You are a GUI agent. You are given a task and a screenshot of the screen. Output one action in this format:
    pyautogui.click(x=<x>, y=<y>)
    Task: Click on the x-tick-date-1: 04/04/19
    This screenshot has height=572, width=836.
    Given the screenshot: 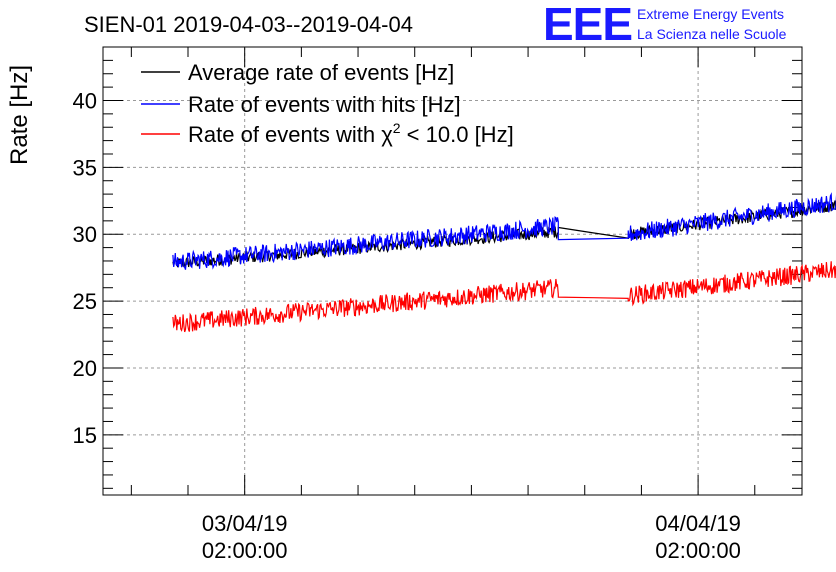 What is the action you would take?
    pyautogui.click(x=698, y=523)
    